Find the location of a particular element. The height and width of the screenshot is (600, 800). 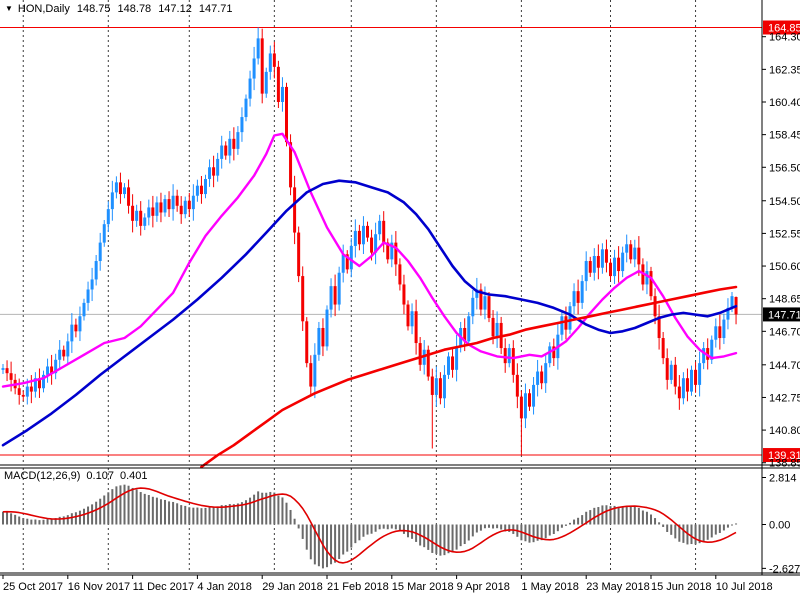

time-axis-label: 1 May 2018 is located at coordinates (549, 587).